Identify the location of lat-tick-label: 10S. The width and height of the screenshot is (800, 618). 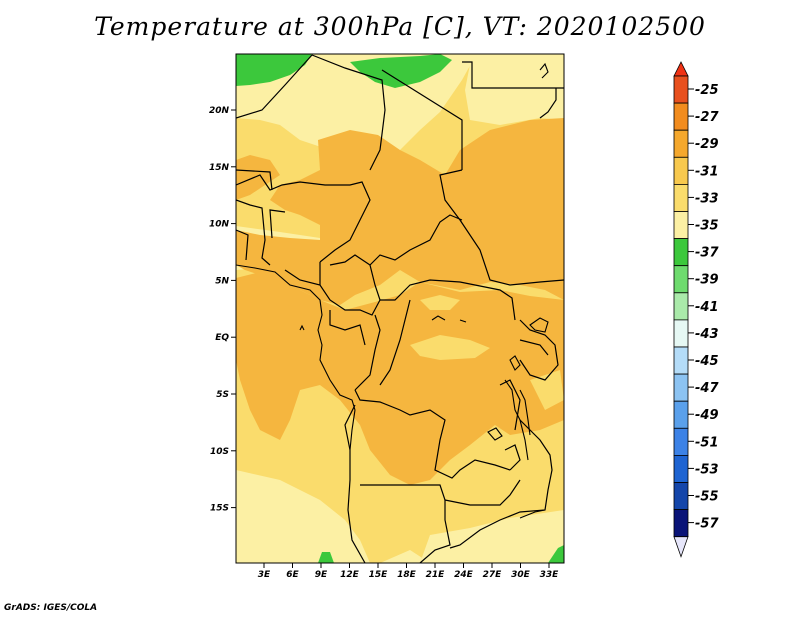
(219, 452).